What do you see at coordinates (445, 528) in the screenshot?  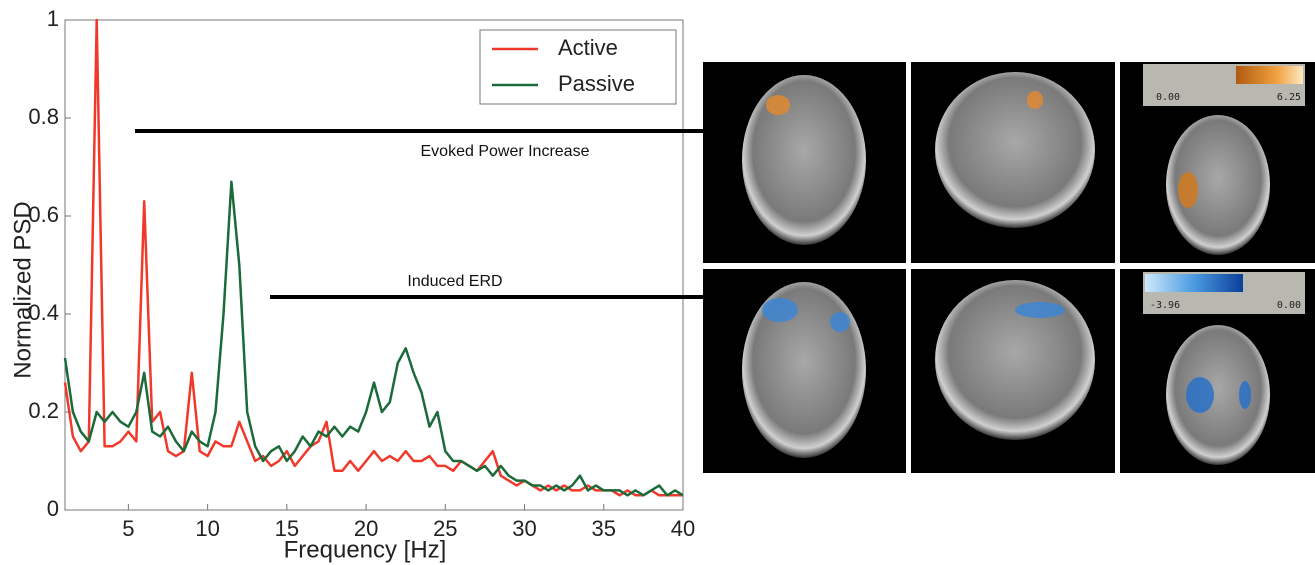 I see `x-tick-label: 25` at bounding box center [445, 528].